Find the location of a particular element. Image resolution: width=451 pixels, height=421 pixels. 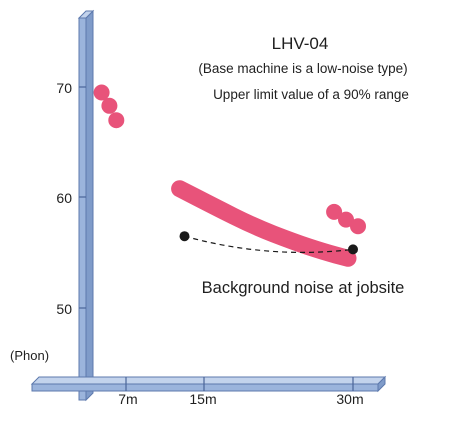

noise-band is located at coordinates (264, 223).